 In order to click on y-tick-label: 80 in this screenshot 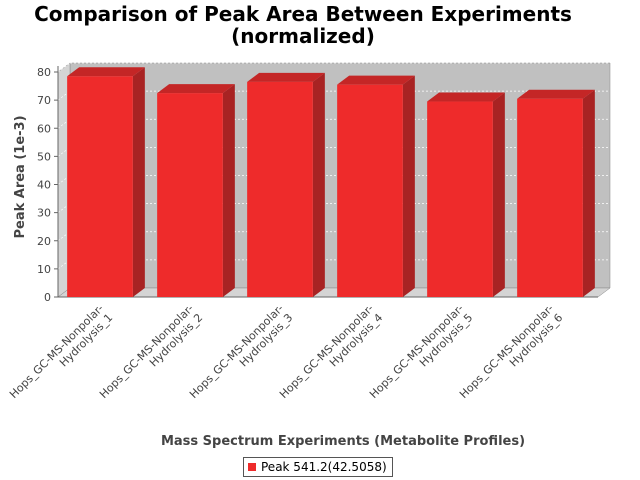, I will do `click(44, 72)`.